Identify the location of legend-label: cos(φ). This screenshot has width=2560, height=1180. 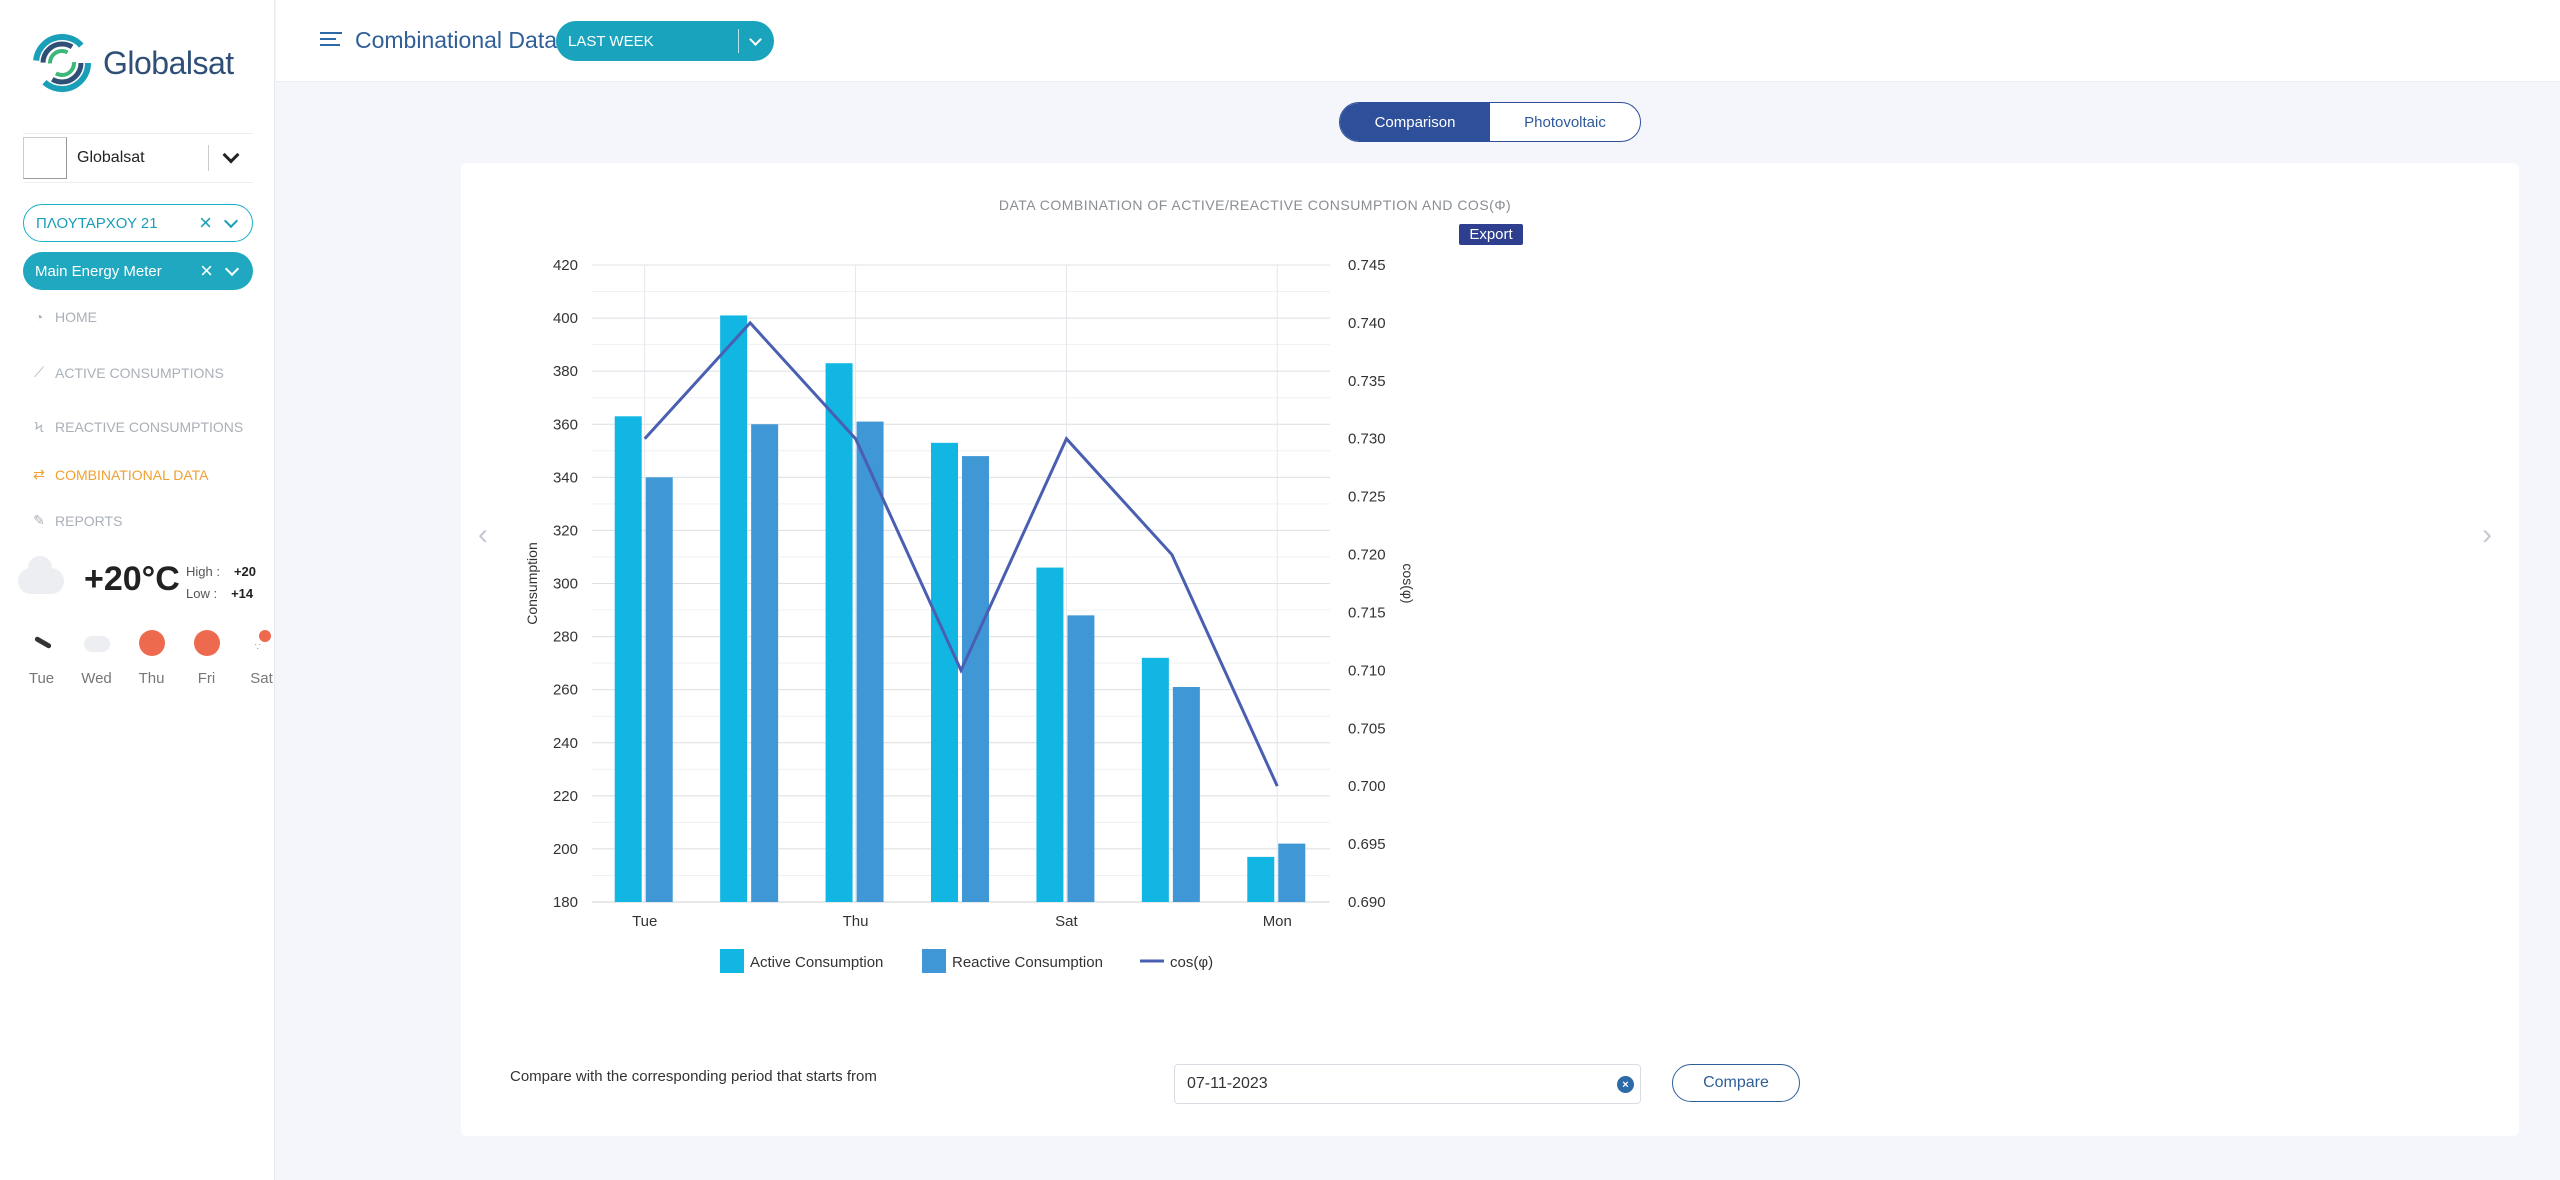
(1191, 962).